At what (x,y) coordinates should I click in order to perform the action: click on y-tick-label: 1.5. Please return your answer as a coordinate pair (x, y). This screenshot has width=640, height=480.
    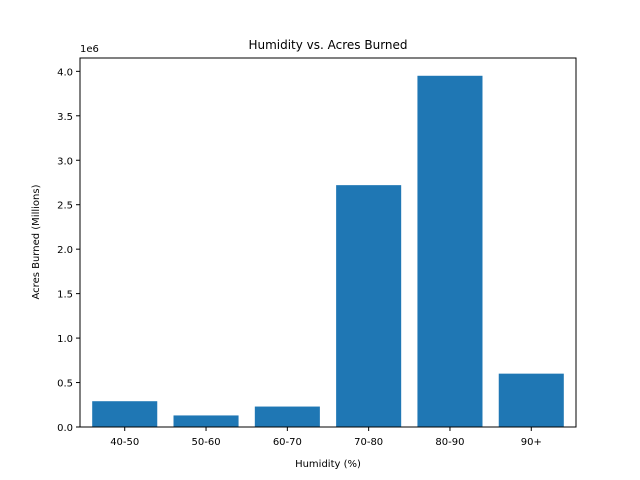
    Looking at the image, I should click on (65, 295).